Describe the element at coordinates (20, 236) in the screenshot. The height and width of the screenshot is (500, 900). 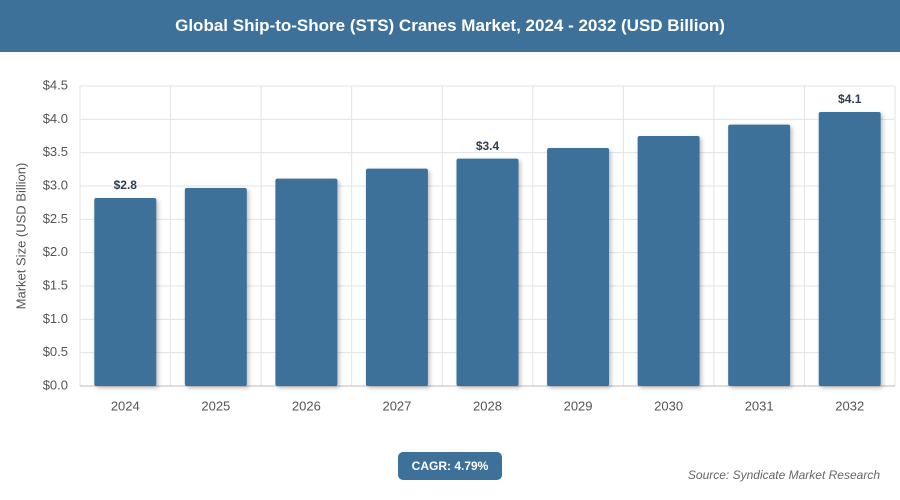
I see `y-axis-label: Market Size (USD Billion)` at that location.